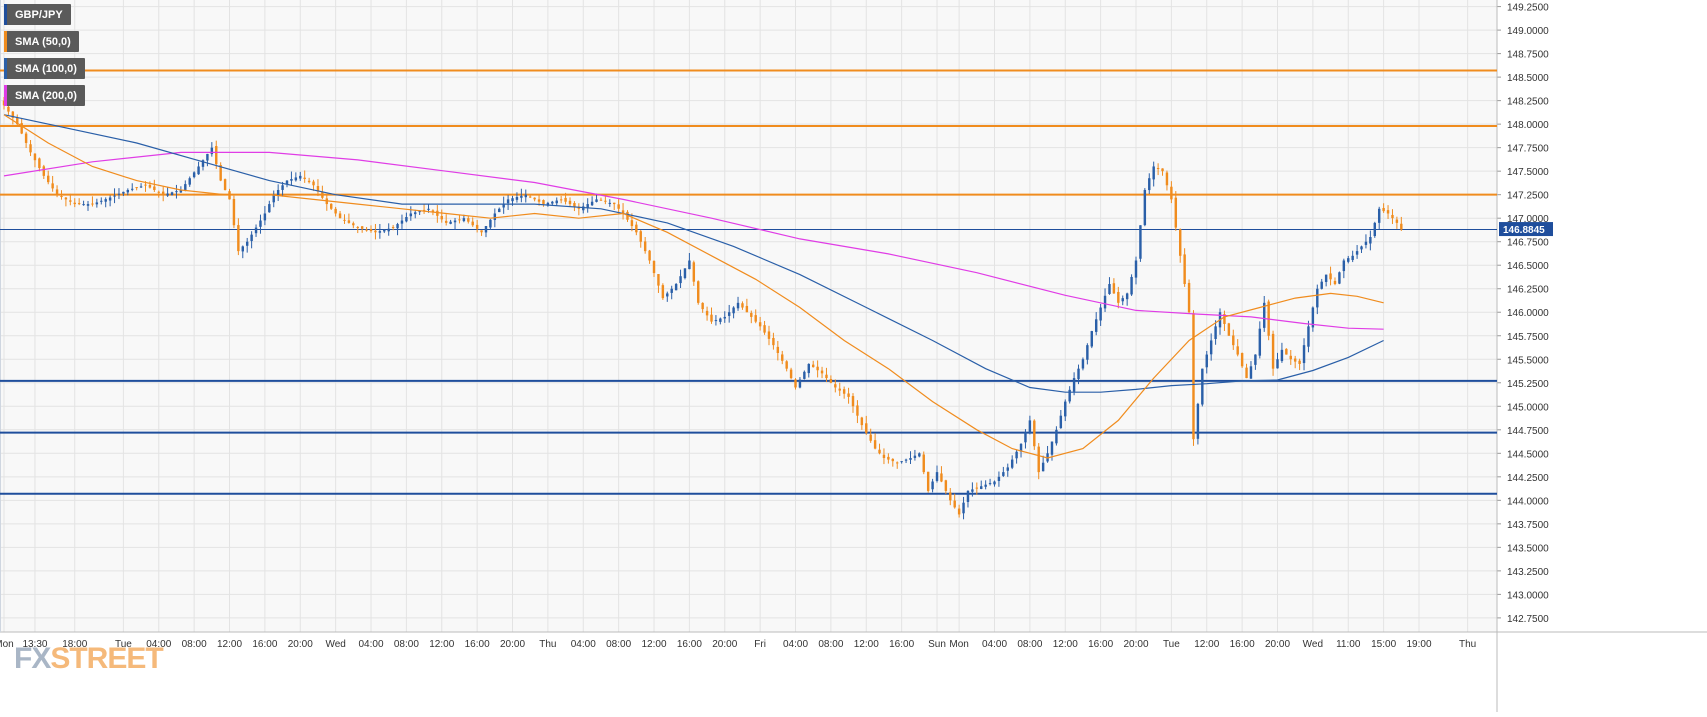 The image size is (1707, 717). Describe the element at coordinates (1528, 525) in the screenshot. I see `y-tick-label: 143.7500` at that location.